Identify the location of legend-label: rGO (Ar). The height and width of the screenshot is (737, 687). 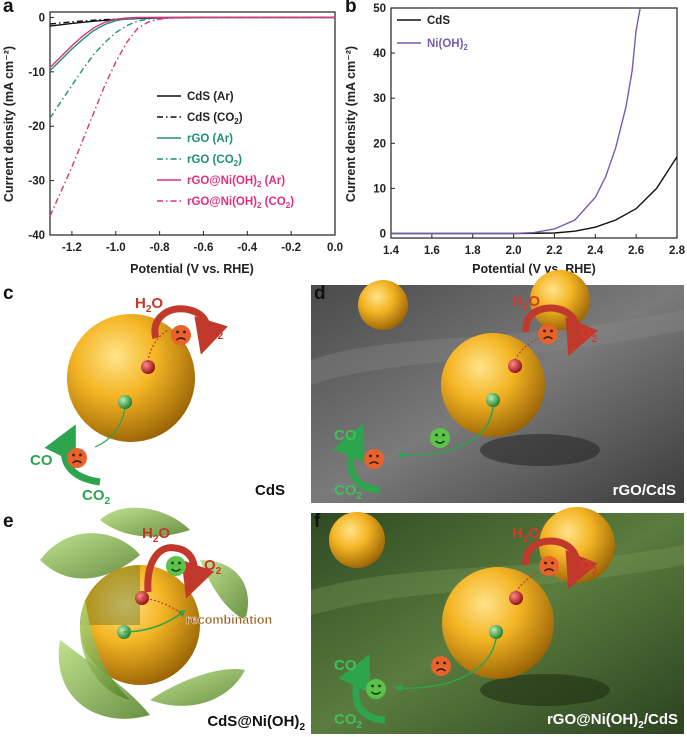
(210, 139).